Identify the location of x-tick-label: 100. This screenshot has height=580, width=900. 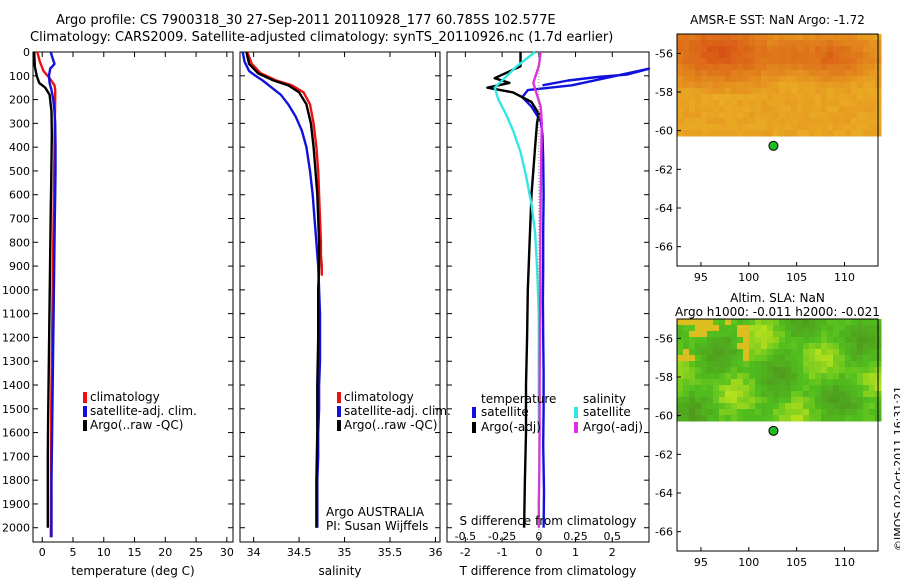
(748, 277).